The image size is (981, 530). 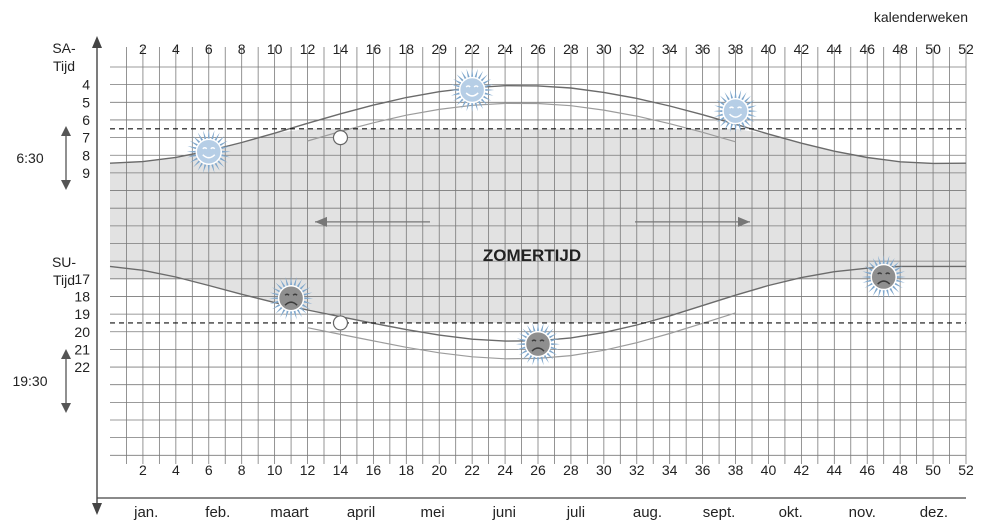 What do you see at coordinates (604, 470) in the screenshot?
I see `week-tick-bottom: 30` at bounding box center [604, 470].